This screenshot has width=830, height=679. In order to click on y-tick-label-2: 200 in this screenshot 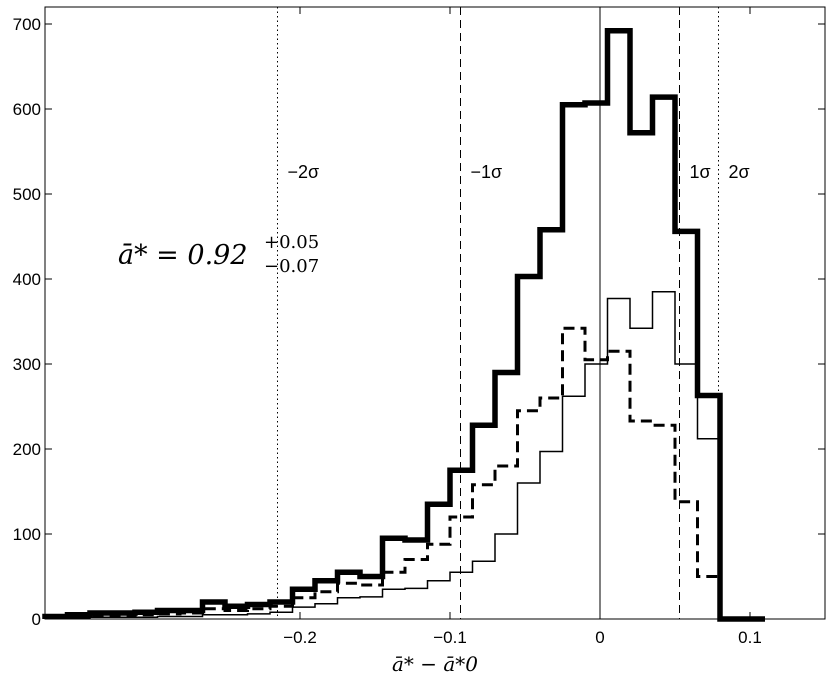, I will do `click(27, 449)`.